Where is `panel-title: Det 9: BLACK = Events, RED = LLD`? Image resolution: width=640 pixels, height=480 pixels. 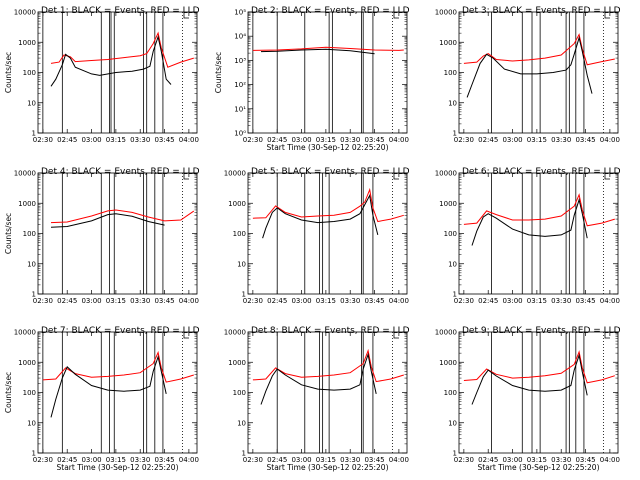
panel-title: Det 9: BLACK = Events, RED = LLD is located at coordinates (541, 331).